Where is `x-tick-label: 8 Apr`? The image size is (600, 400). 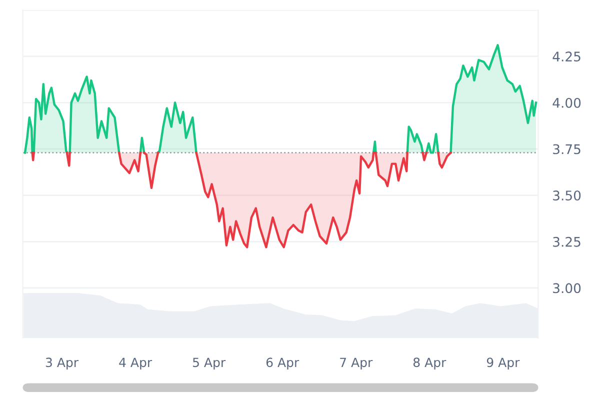
x-tick-label: 8 Apr is located at coordinates (429, 364).